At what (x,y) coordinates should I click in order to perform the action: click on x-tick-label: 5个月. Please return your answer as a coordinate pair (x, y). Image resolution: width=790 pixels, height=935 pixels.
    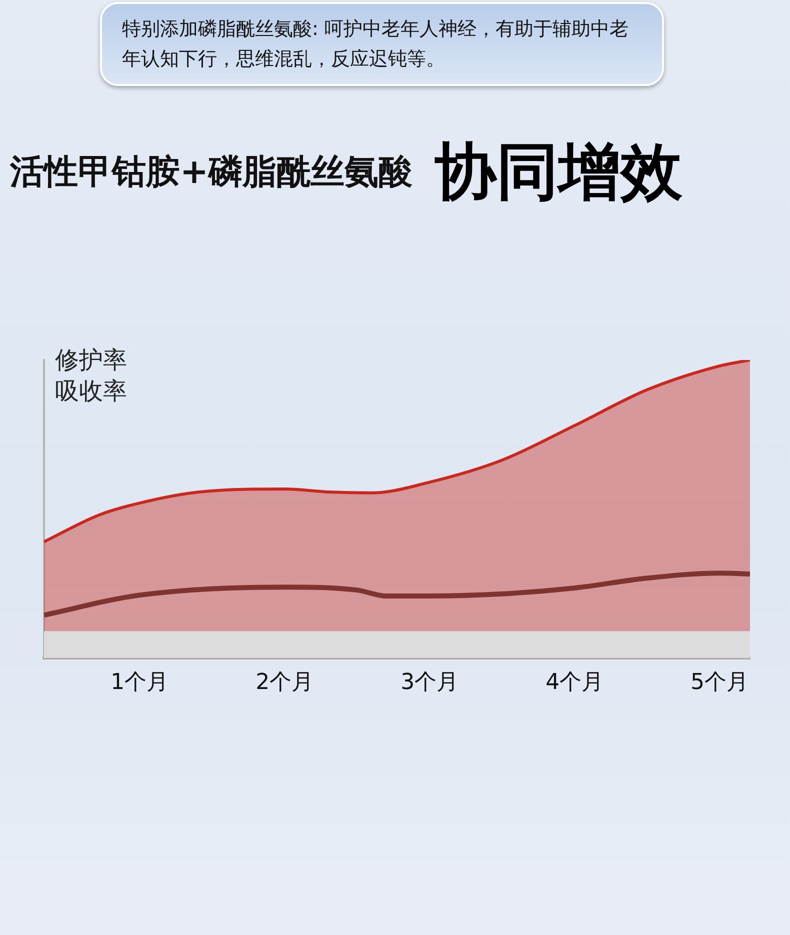
    Looking at the image, I should click on (719, 682).